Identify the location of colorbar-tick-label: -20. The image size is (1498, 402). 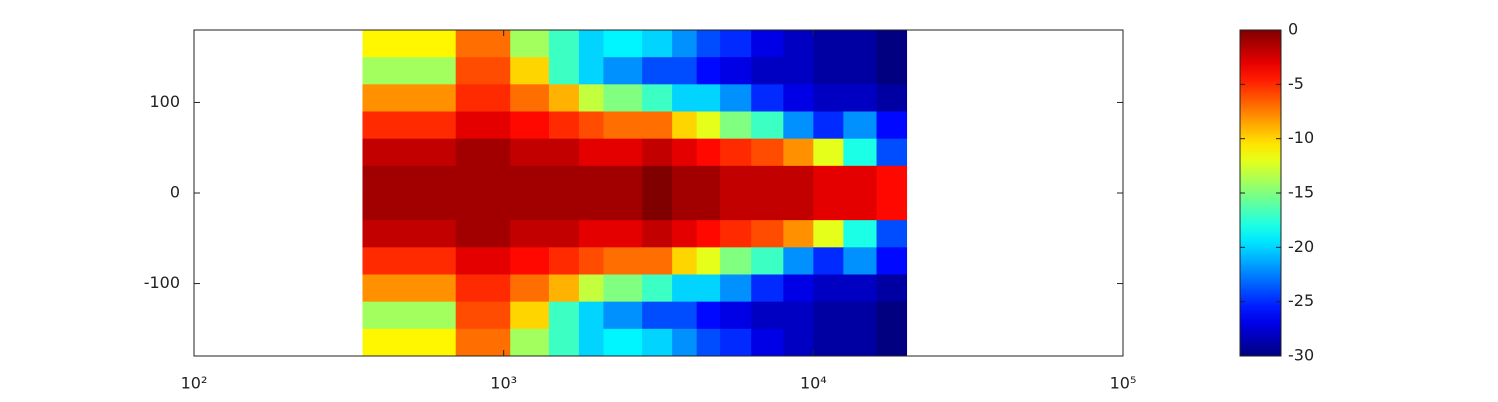
(1301, 246).